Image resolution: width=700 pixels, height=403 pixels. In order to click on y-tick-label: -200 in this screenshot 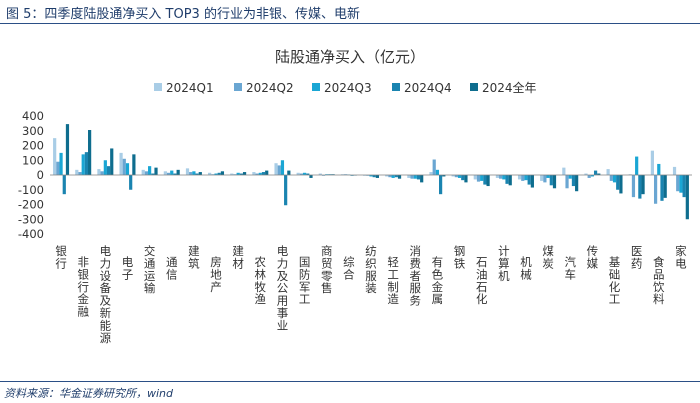, I will do `click(31, 205)`.